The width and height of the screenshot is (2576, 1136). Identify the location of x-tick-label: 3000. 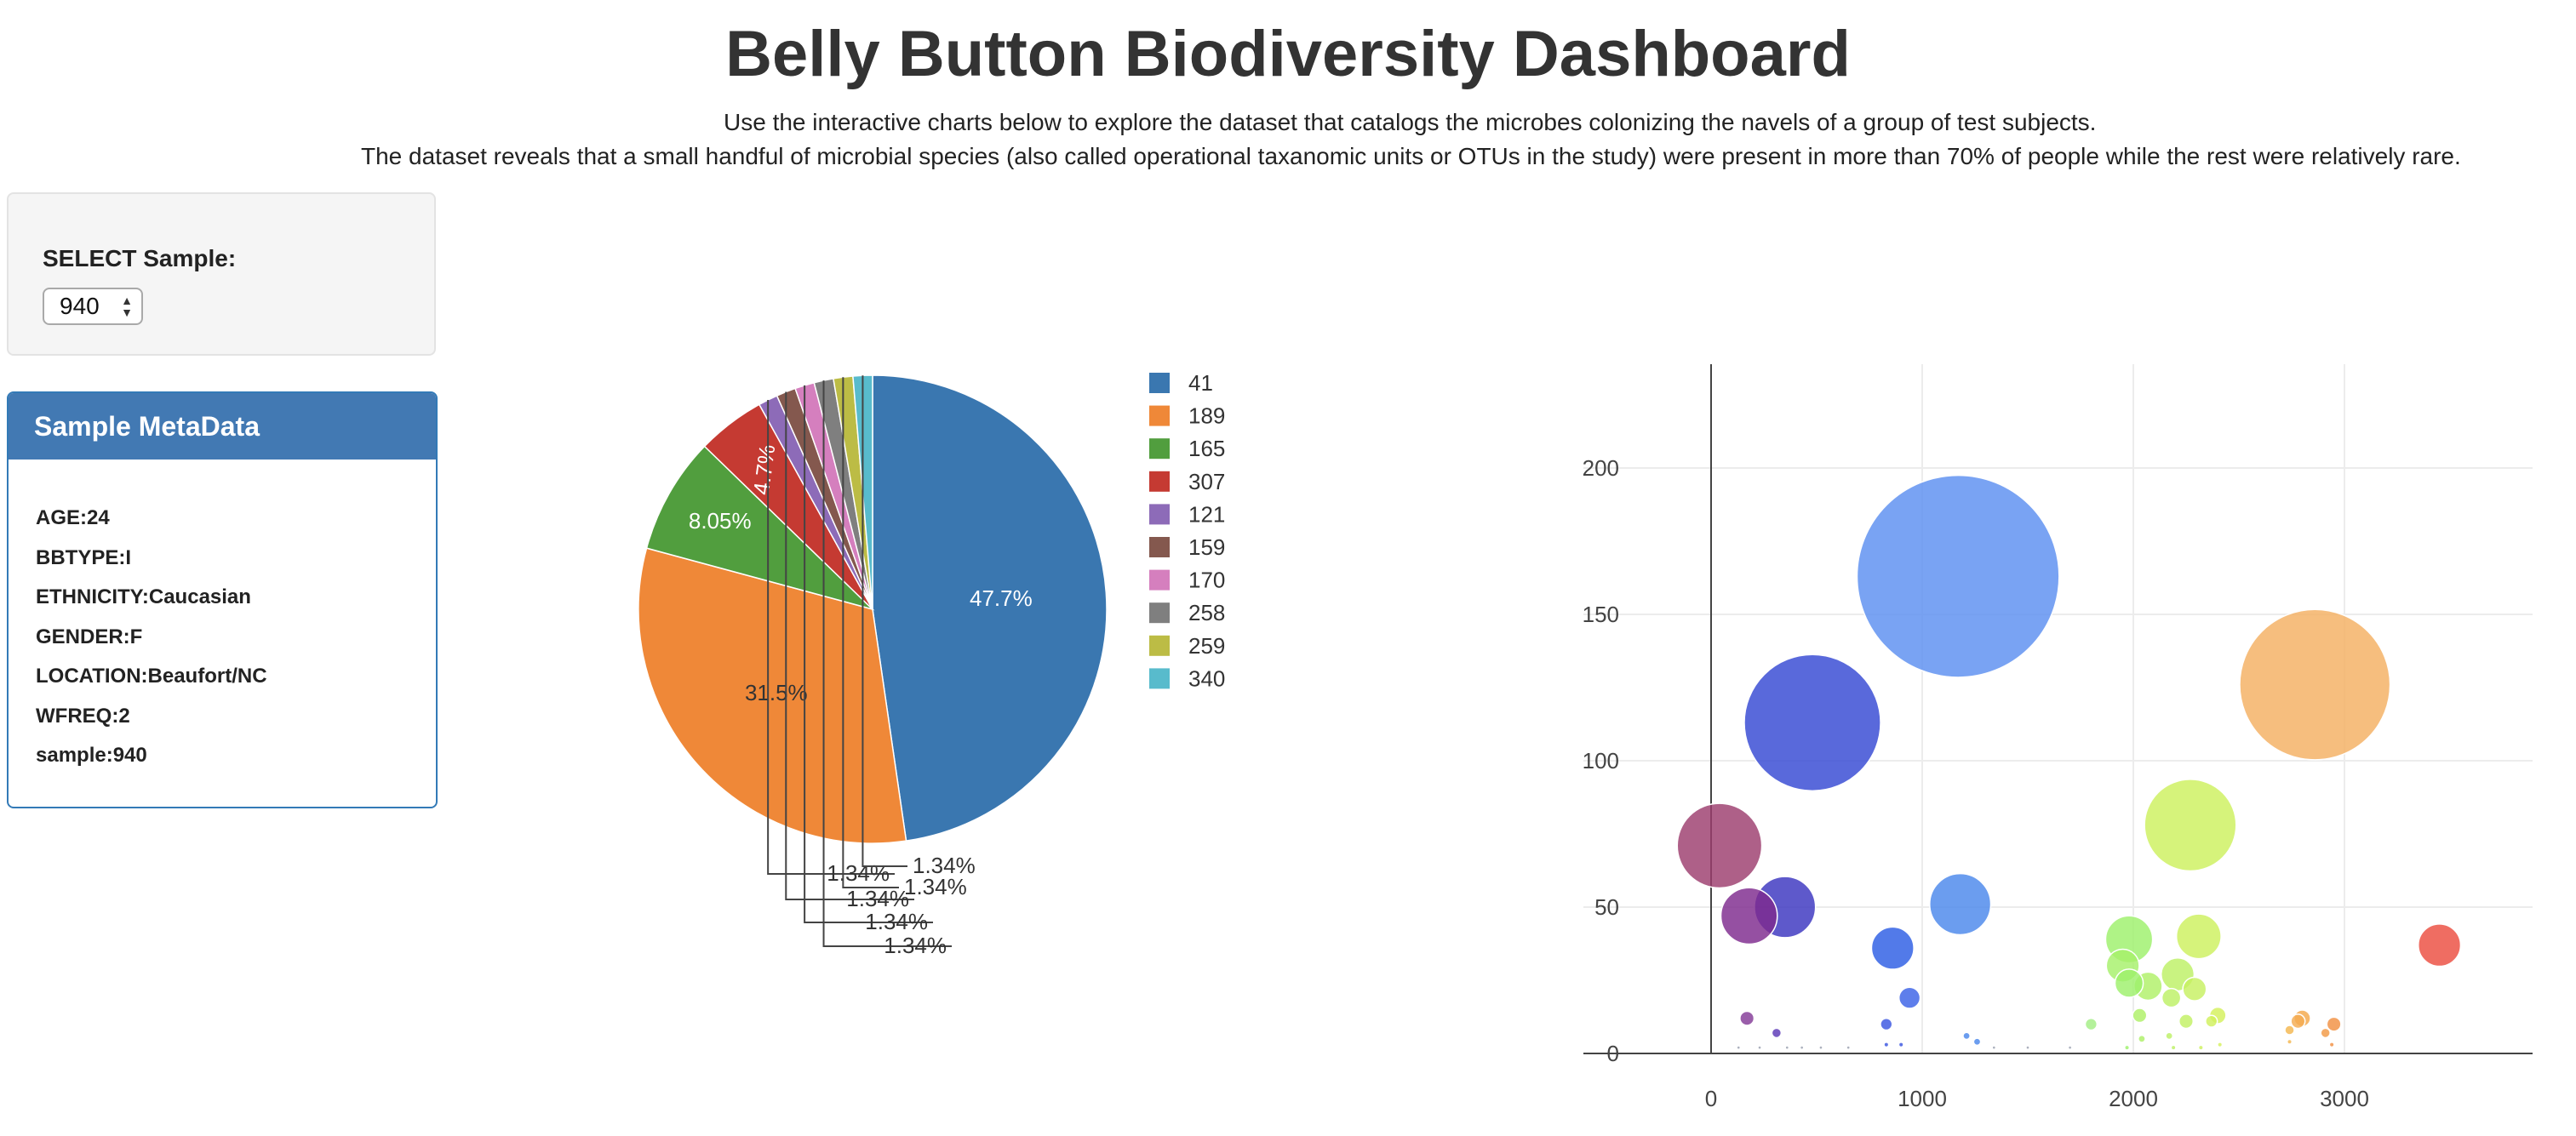
(2345, 1099).